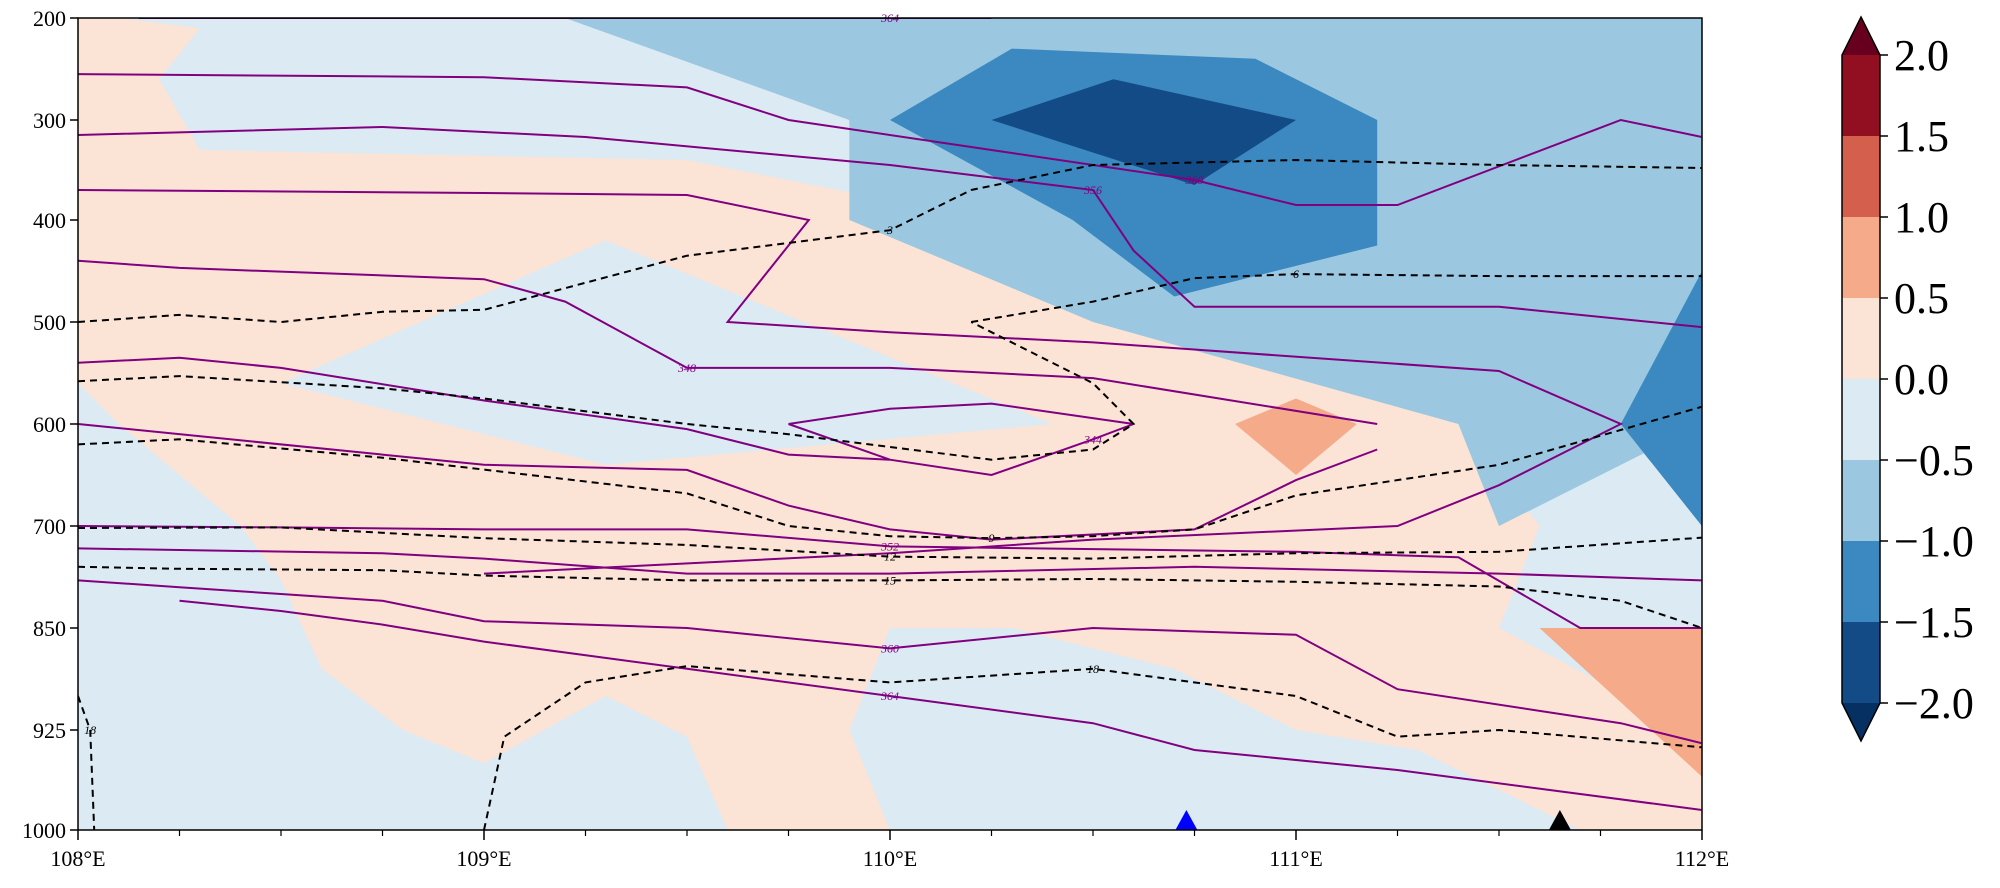  What do you see at coordinates (1934, 541) in the screenshot?
I see `colorbar-tick-label: −1.0` at bounding box center [1934, 541].